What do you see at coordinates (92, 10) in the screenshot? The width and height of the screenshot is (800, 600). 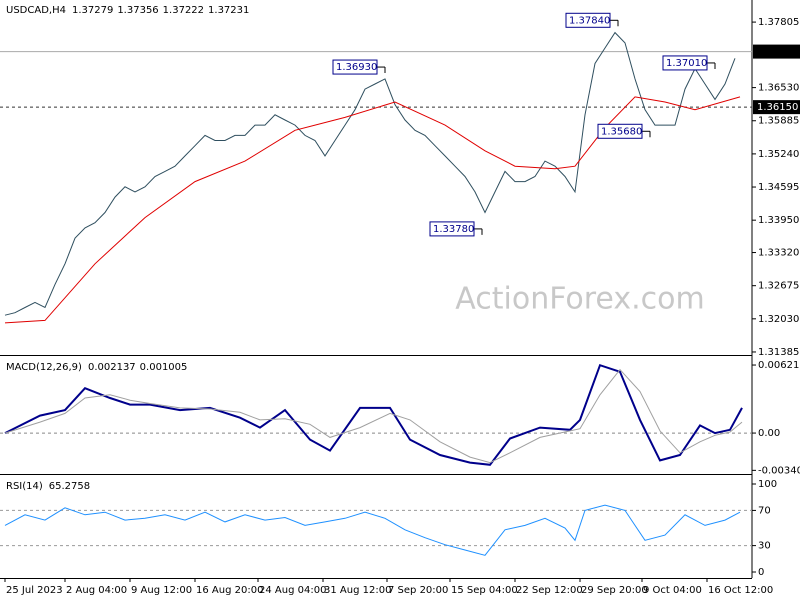 I see `header-value: 1.37279` at bounding box center [92, 10].